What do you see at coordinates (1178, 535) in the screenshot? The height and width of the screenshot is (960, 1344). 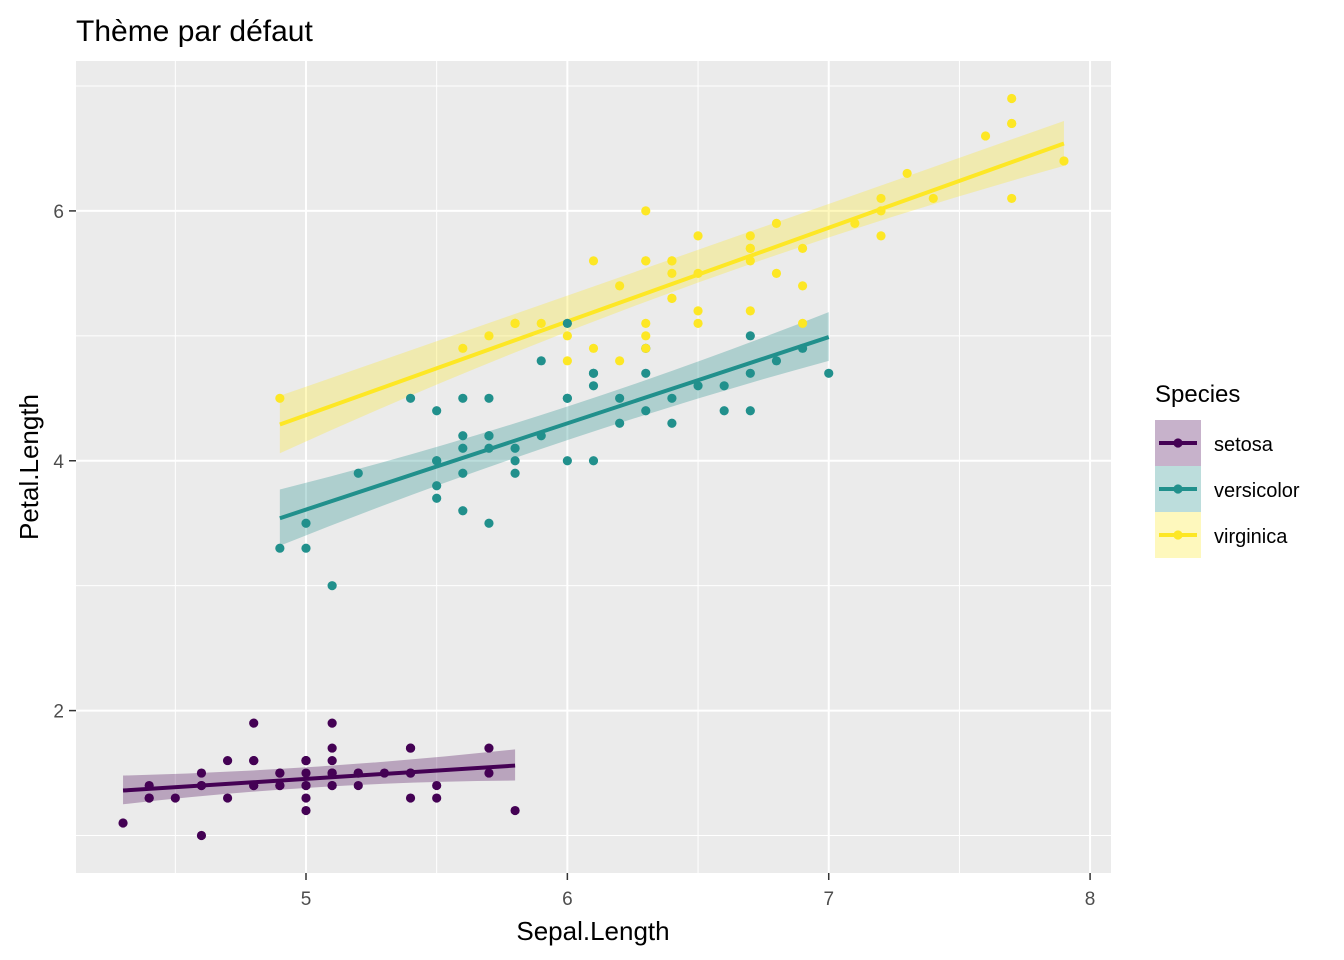 I see `legend-point-virginica` at bounding box center [1178, 535].